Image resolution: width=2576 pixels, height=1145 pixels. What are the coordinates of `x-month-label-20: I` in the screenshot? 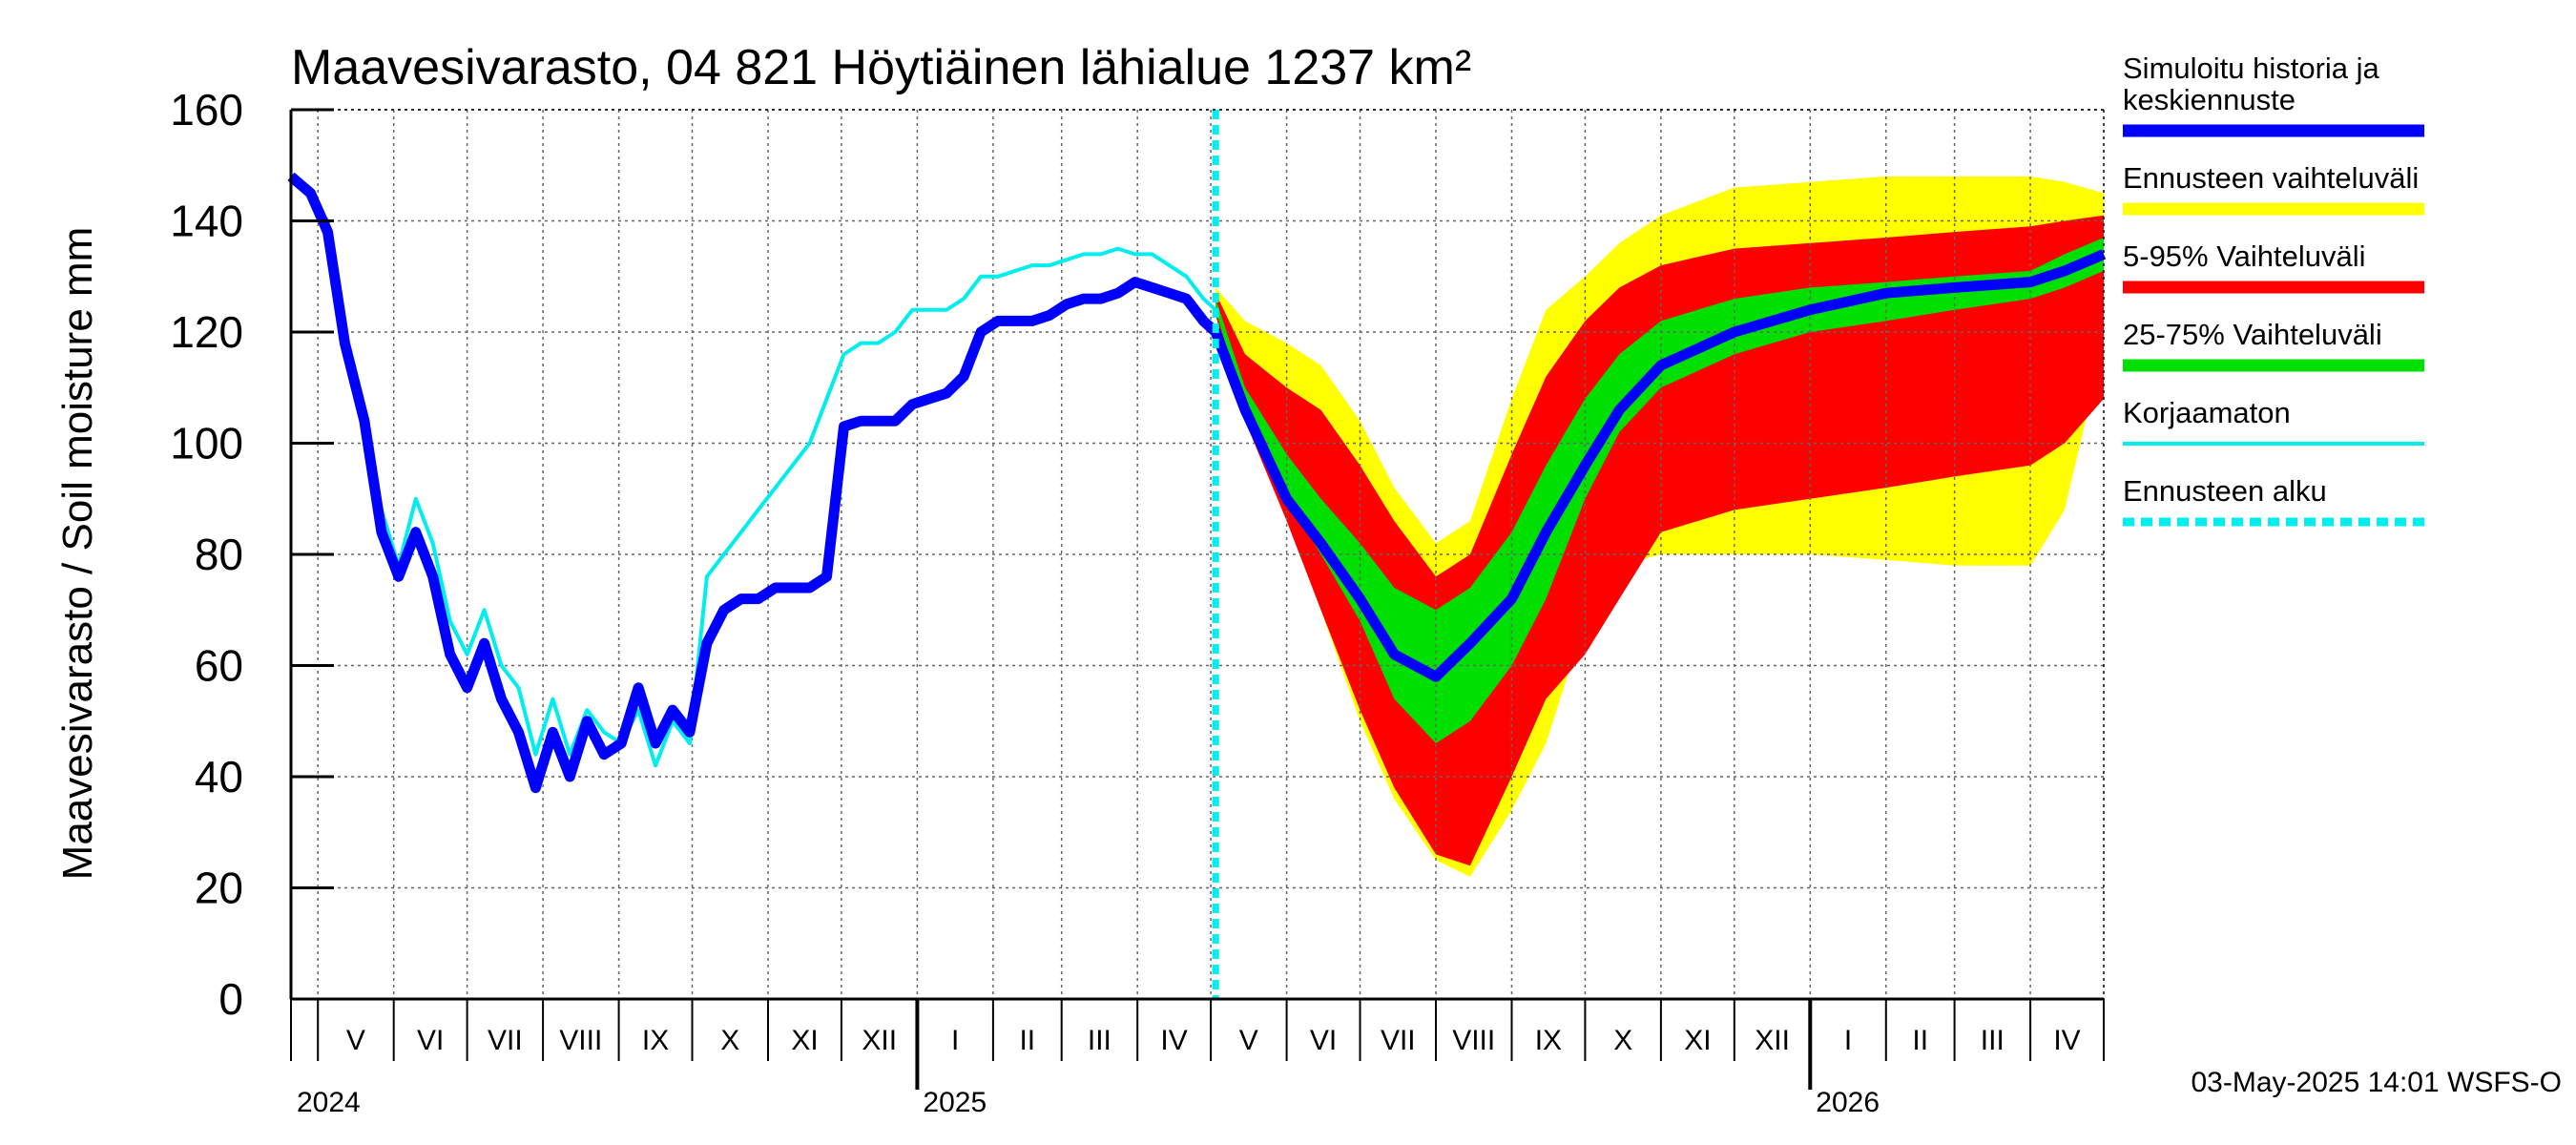 It's located at (1848, 1040).